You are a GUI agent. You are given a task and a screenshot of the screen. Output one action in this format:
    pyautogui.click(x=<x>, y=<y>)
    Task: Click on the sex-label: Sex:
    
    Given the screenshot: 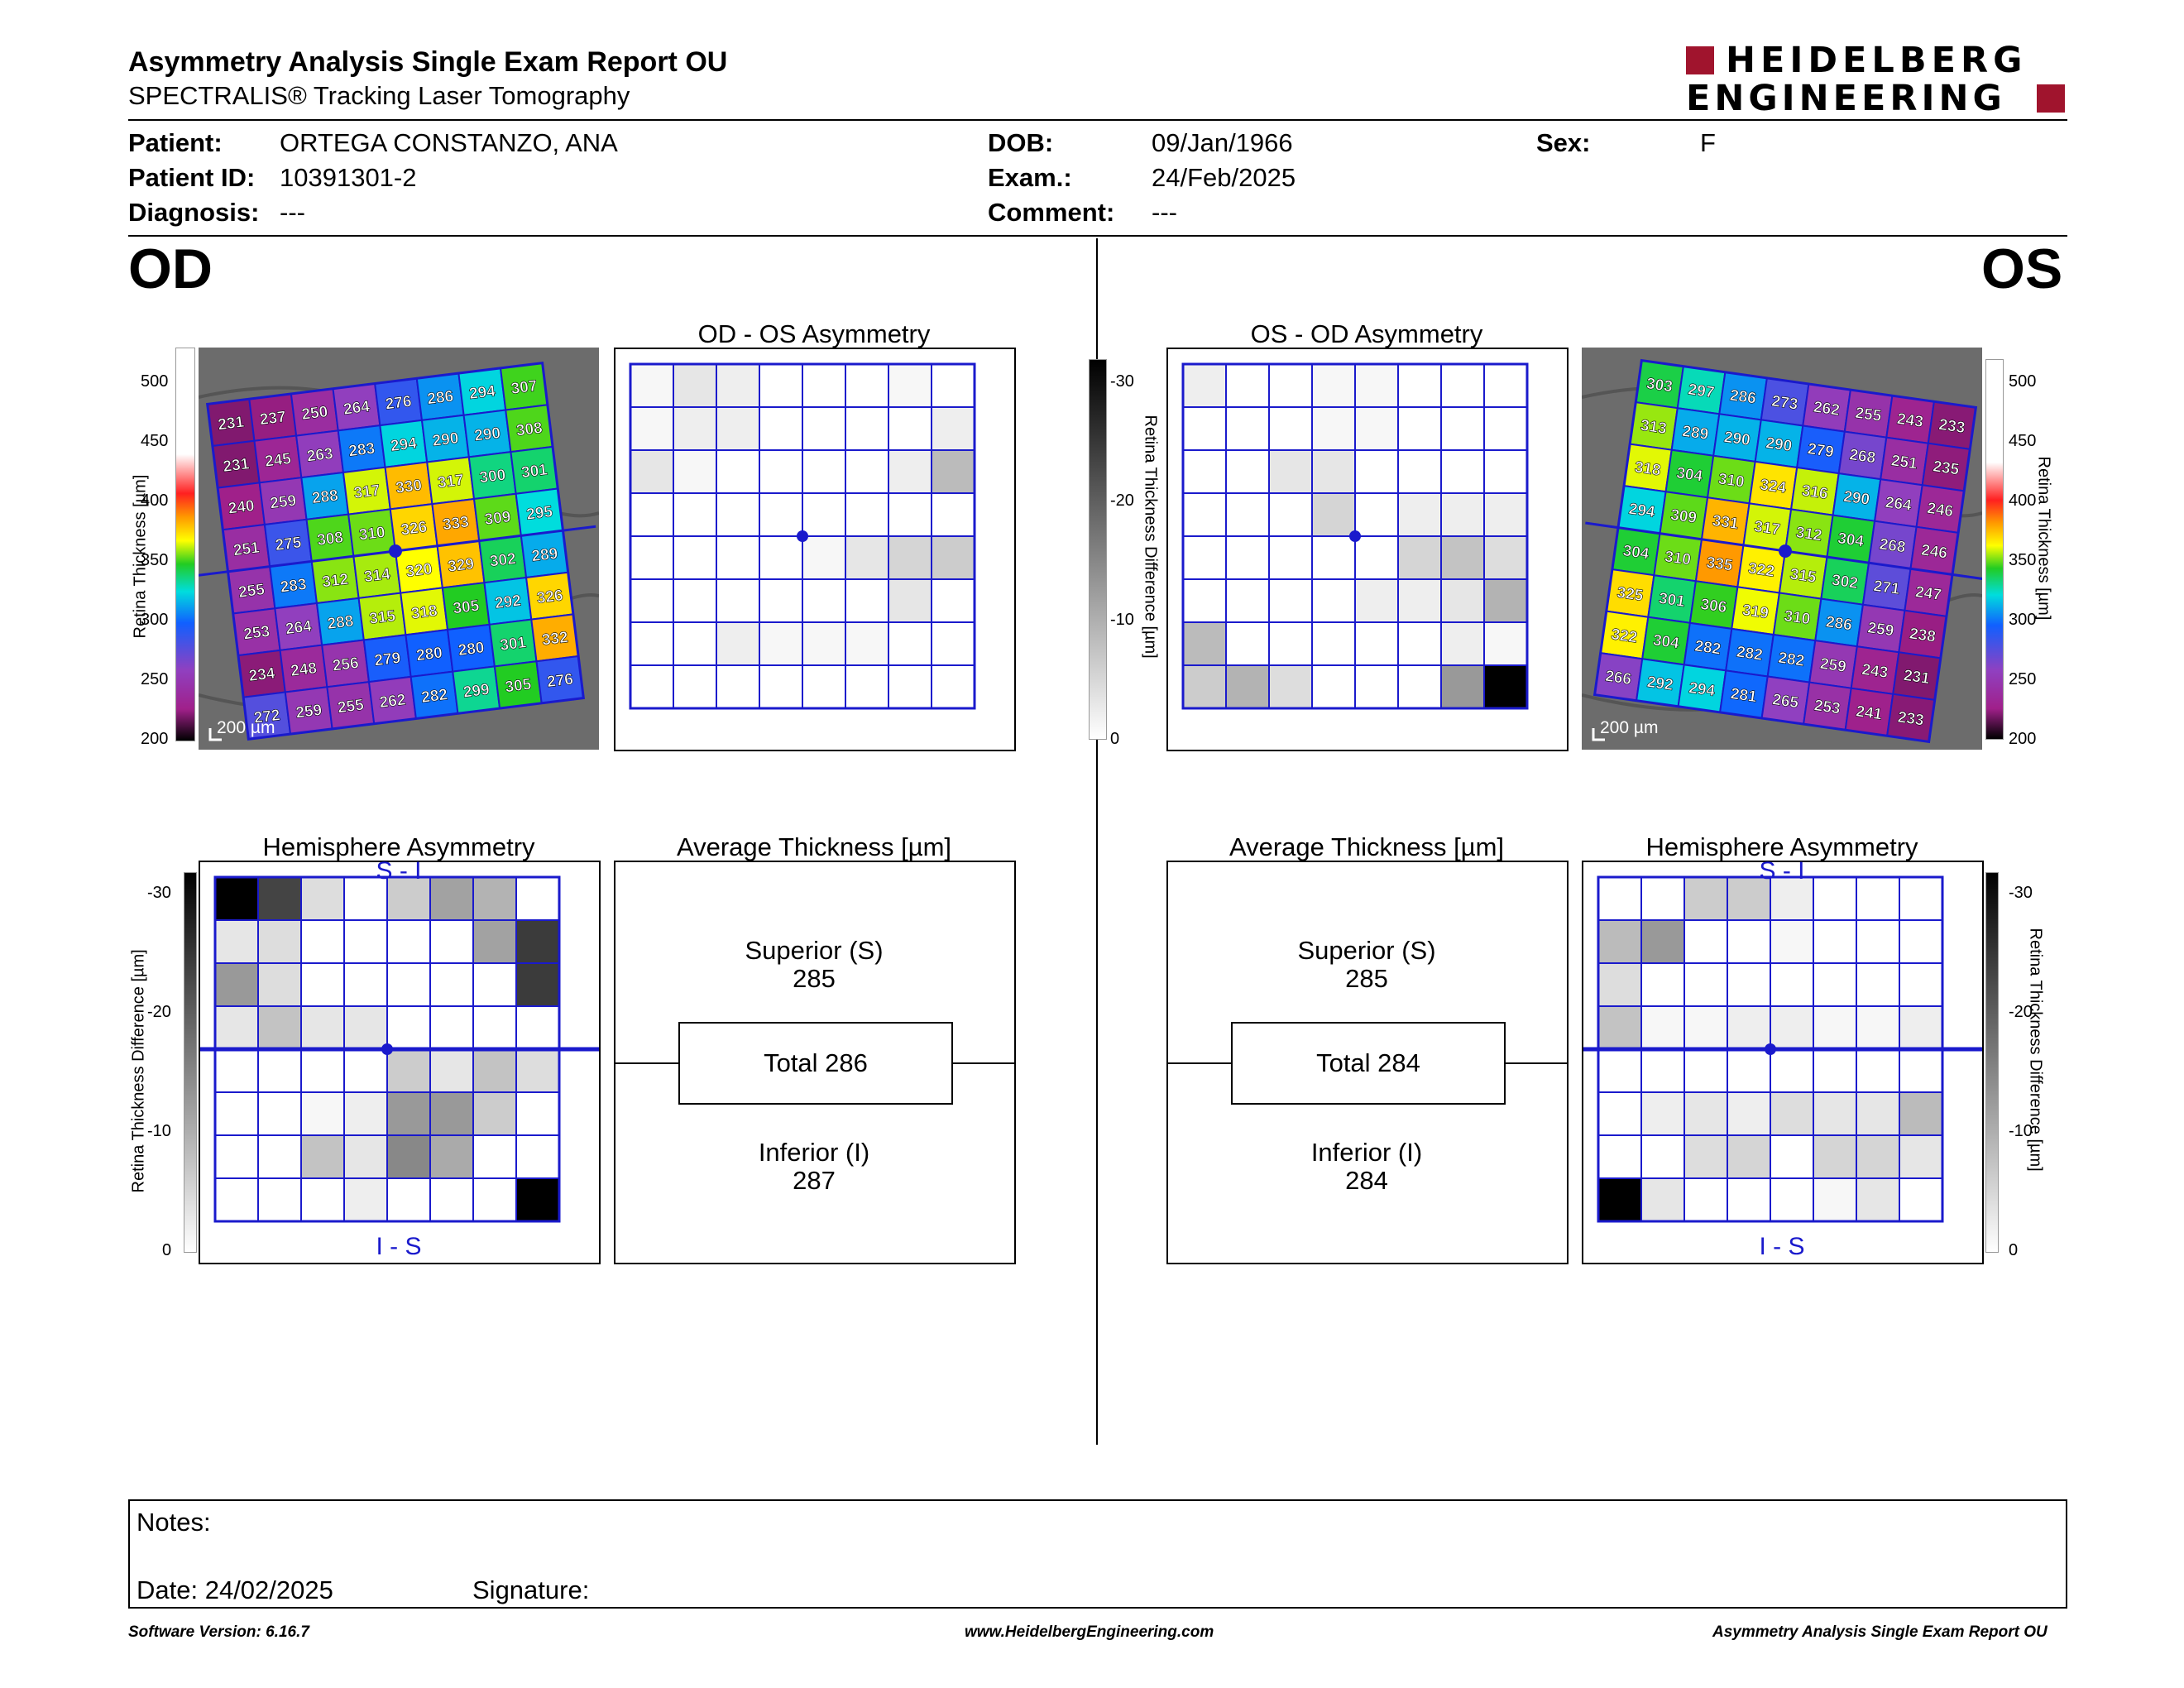 What is the action you would take?
    pyautogui.click(x=1563, y=142)
    